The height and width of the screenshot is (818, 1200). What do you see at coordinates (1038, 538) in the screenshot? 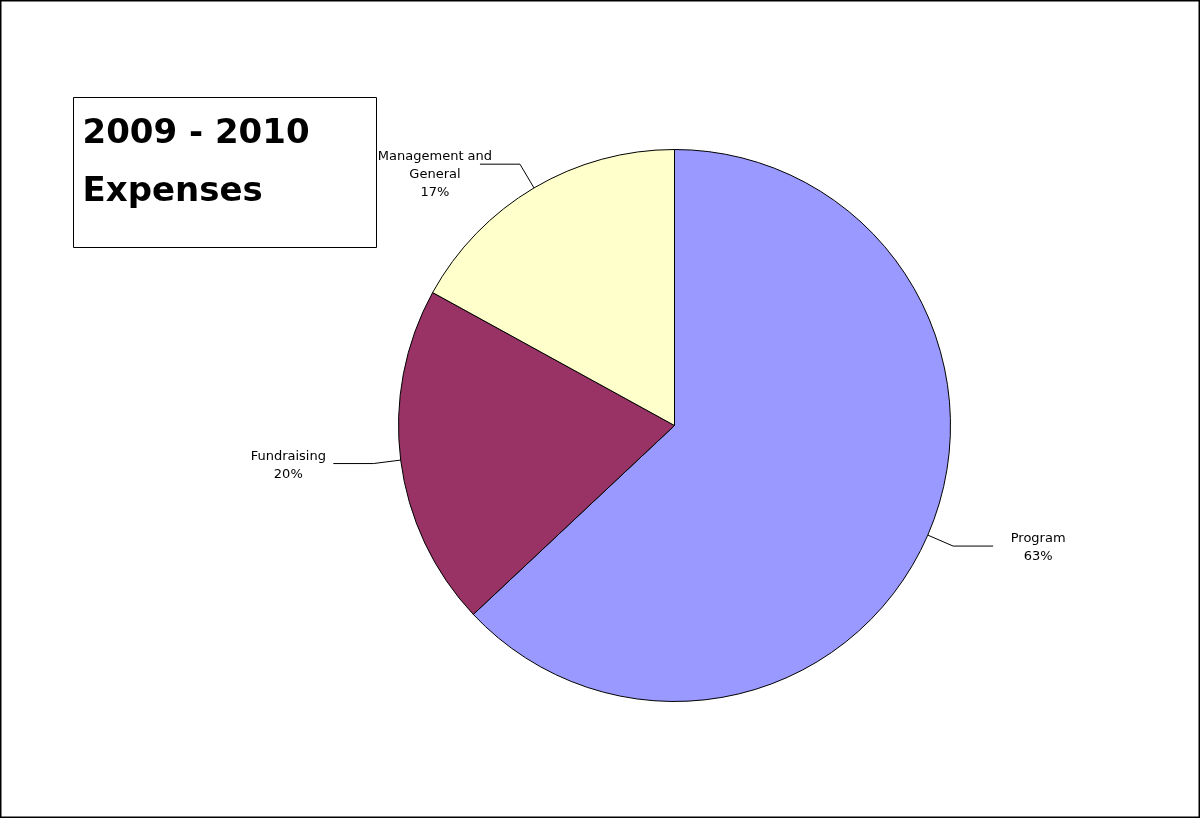
I see `slice-label: Program` at bounding box center [1038, 538].